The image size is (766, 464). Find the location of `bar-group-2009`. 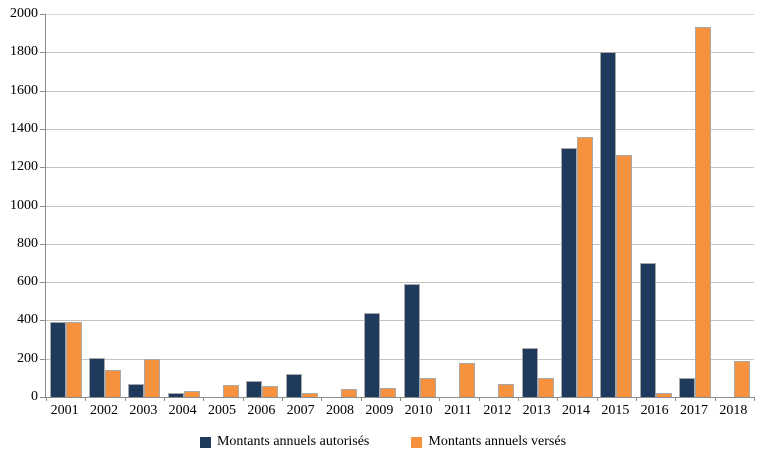

bar-group-2009 is located at coordinates (380, 205).